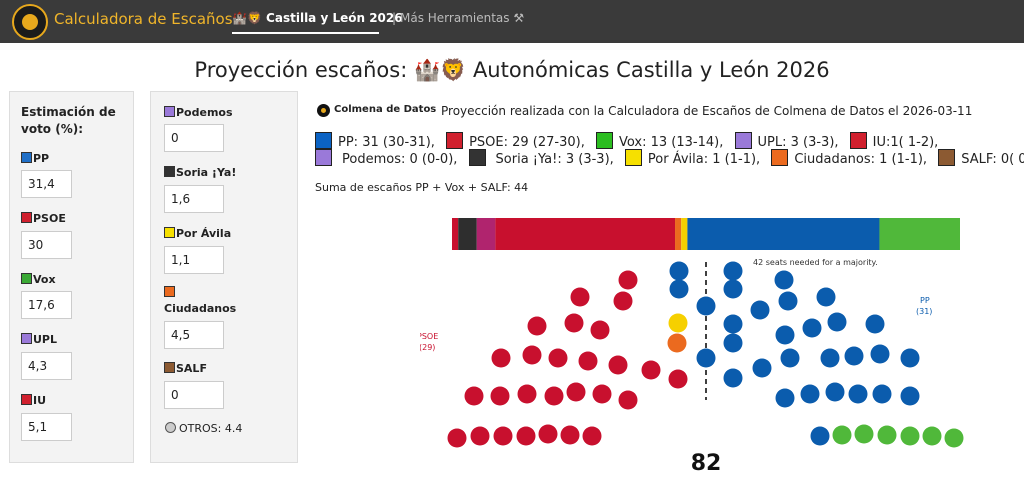 The height and width of the screenshot is (478, 1024). I want to click on party-name: Por Ávila, so click(204, 233).